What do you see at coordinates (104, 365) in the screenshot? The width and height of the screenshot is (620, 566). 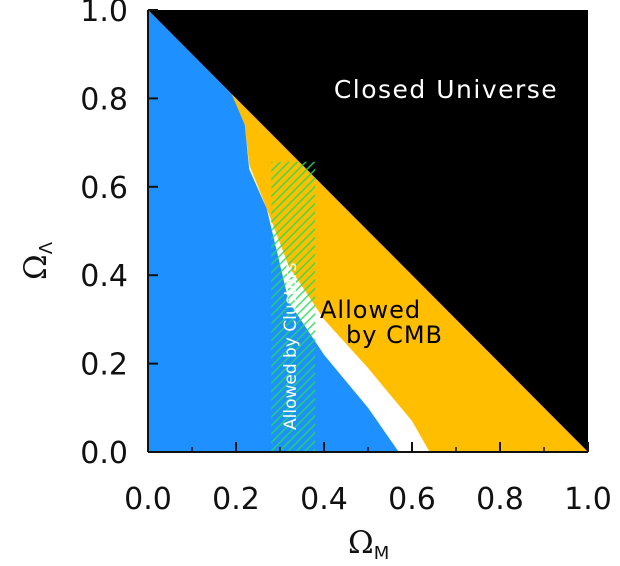 I see `y-tick-label: 0.2` at bounding box center [104, 365].